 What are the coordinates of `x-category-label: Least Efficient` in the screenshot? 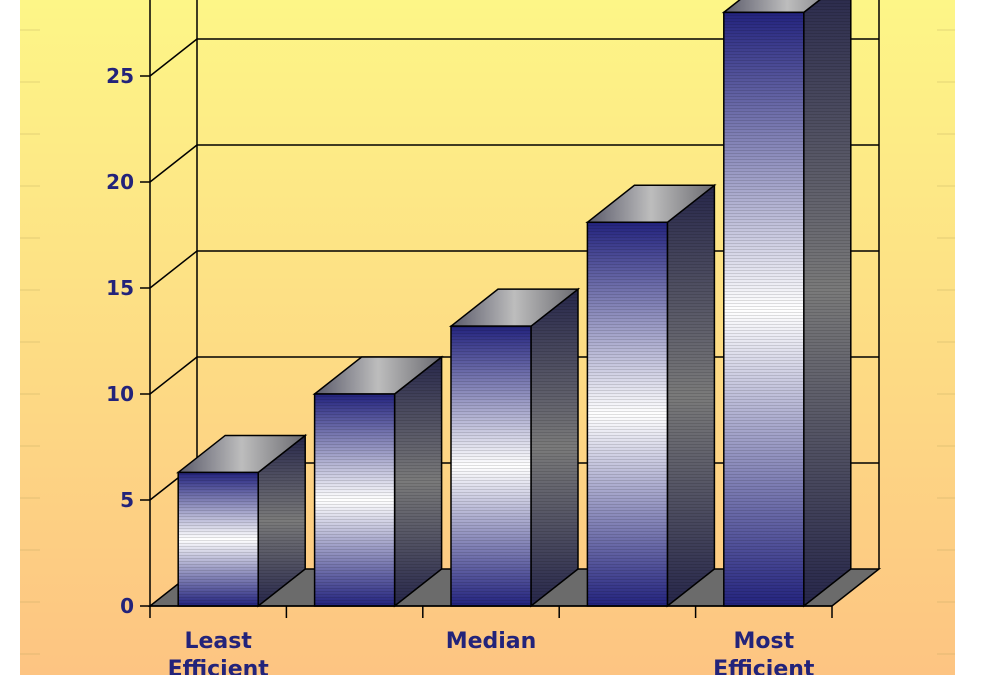 It's located at (219, 652).